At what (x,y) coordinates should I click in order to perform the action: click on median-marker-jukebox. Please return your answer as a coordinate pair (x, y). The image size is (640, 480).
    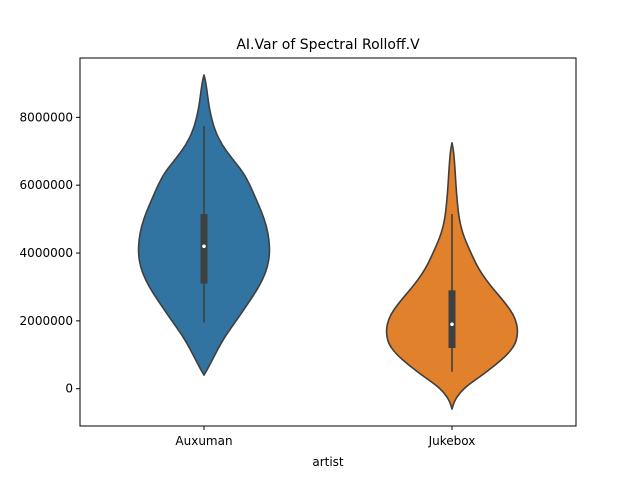
    Looking at the image, I should click on (452, 324).